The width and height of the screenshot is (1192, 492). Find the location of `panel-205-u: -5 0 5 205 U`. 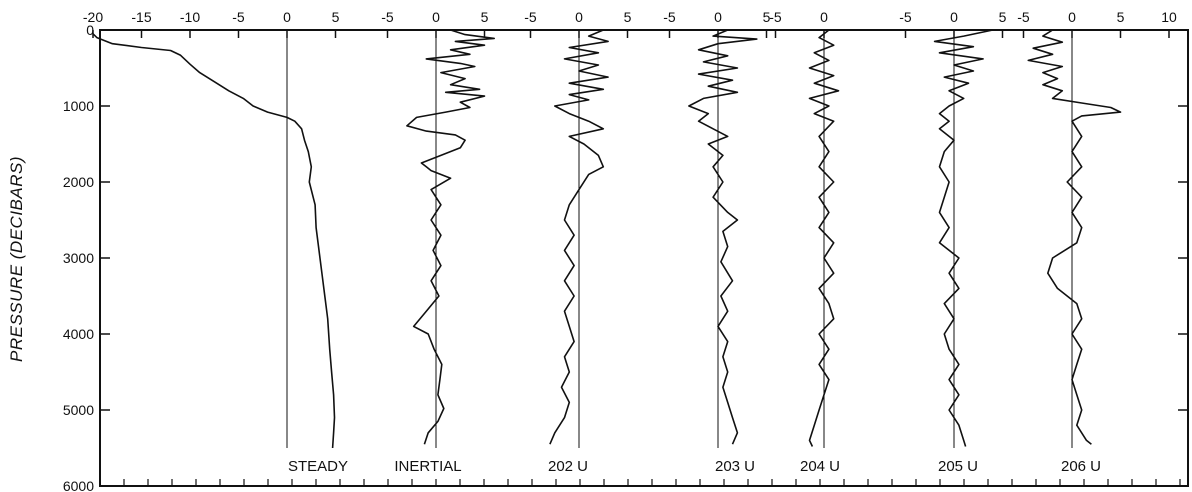

panel-205-u: -5 0 5 205 U is located at coordinates (952, 242).